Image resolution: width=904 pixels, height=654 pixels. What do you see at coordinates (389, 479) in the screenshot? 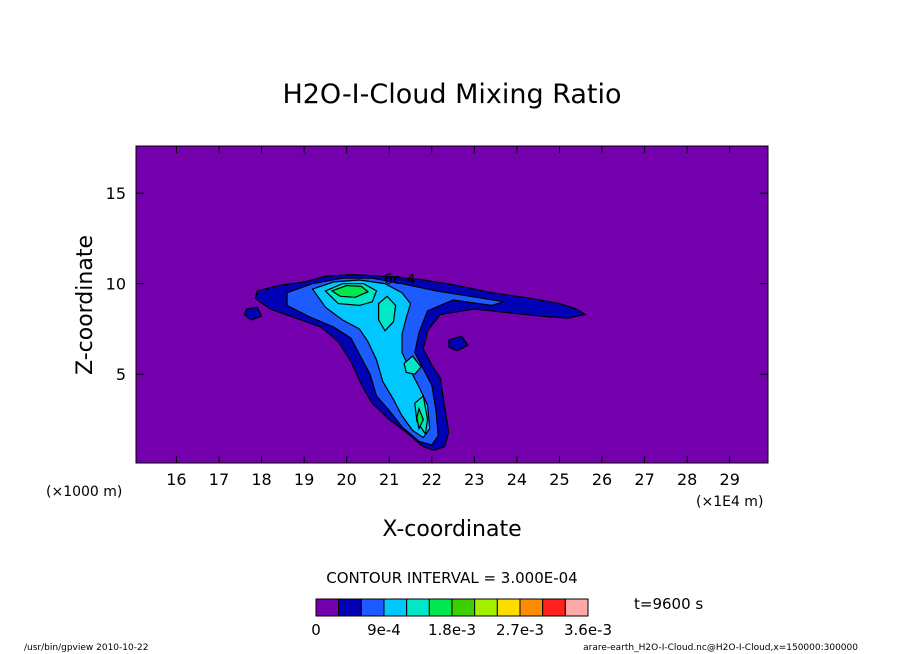
I see `x-tick-label: 21` at bounding box center [389, 479].